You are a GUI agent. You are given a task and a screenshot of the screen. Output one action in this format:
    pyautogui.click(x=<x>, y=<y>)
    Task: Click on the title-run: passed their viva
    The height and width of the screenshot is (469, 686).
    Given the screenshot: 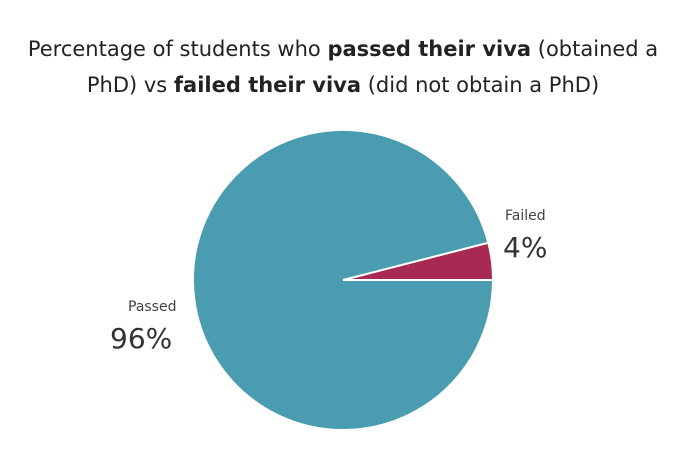 What is the action you would take?
    pyautogui.click(x=429, y=49)
    